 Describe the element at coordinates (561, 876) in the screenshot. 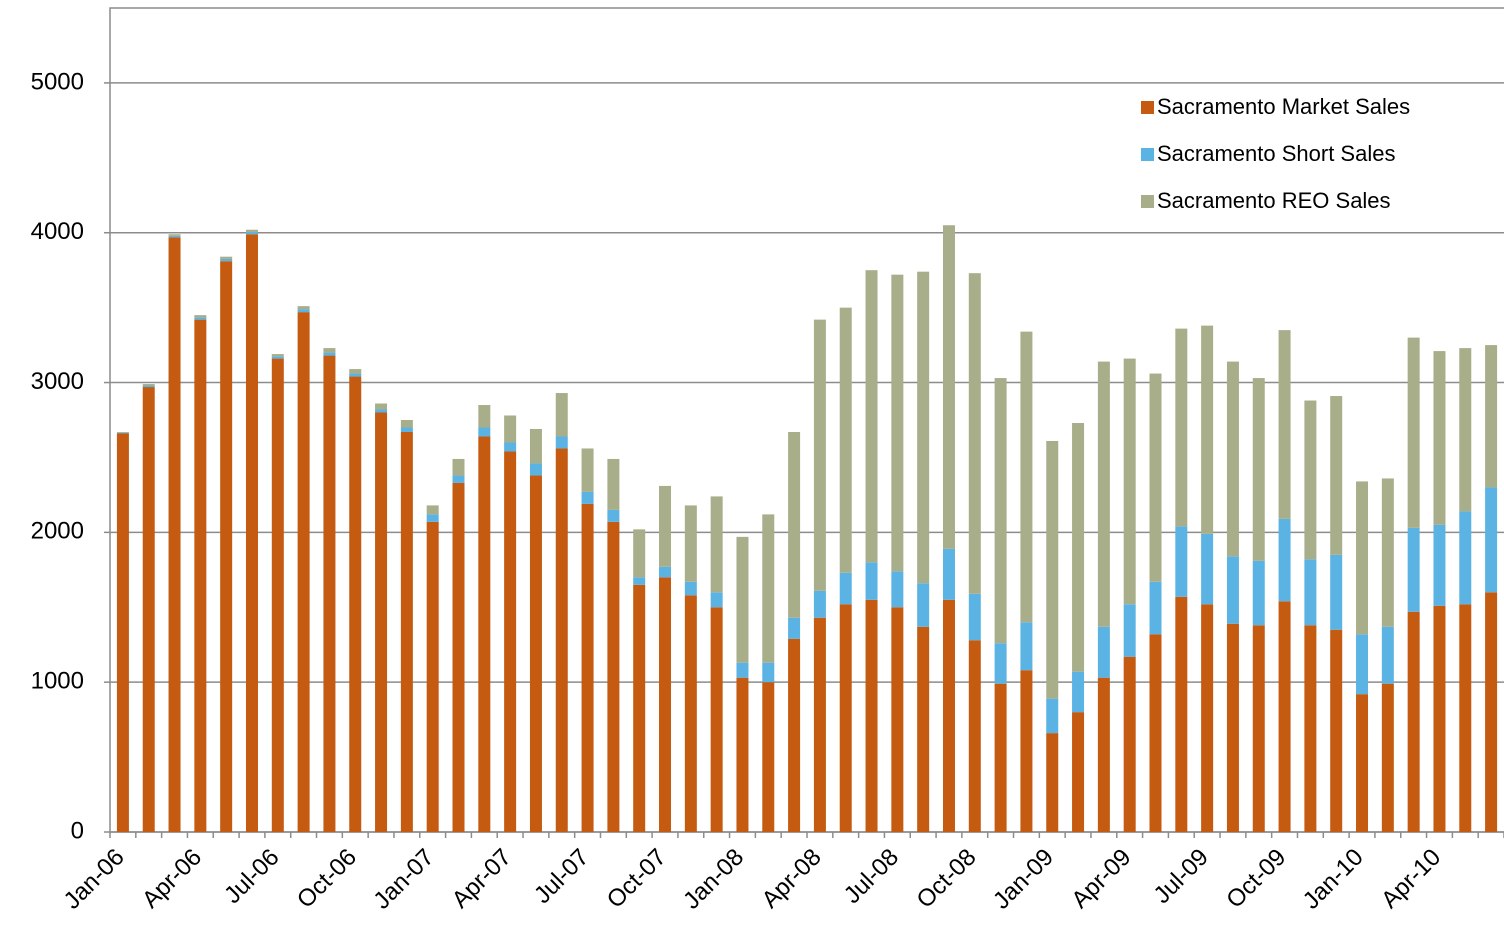

I see `x-tick-label: Jul-07` at that location.